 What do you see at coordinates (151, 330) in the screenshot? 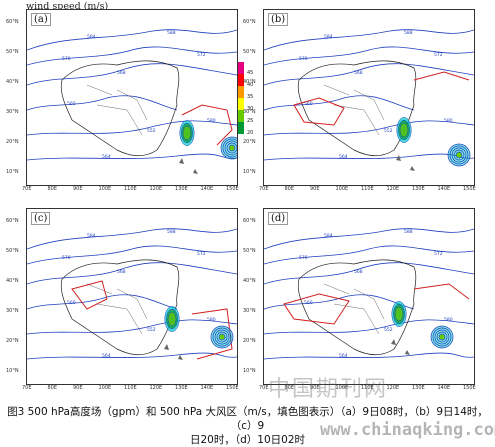
I see `contour-label: 552` at bounding box center [151, 330].